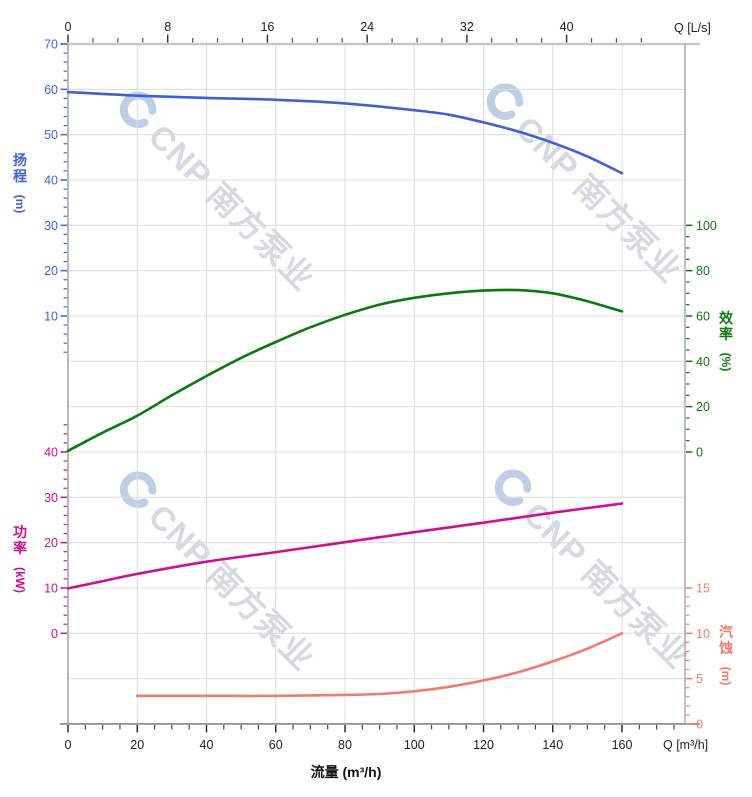 The height and width of the screenshot is (797, 752). Describe the element at coordinates (20, 562) in the screenshot. I see `power-axis-title: 功率 (kW)` at that location.